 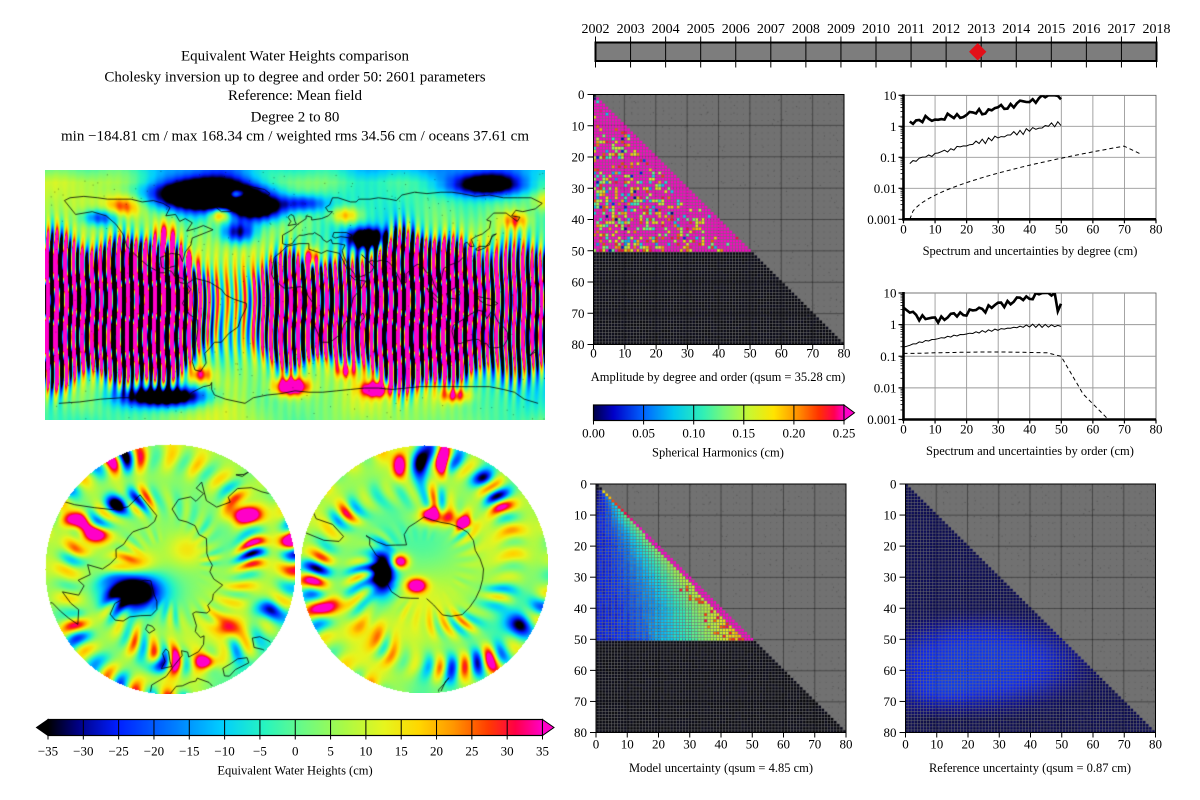 I want to click on svg-text: Reference: Mean field, so click(x=295, y=96).